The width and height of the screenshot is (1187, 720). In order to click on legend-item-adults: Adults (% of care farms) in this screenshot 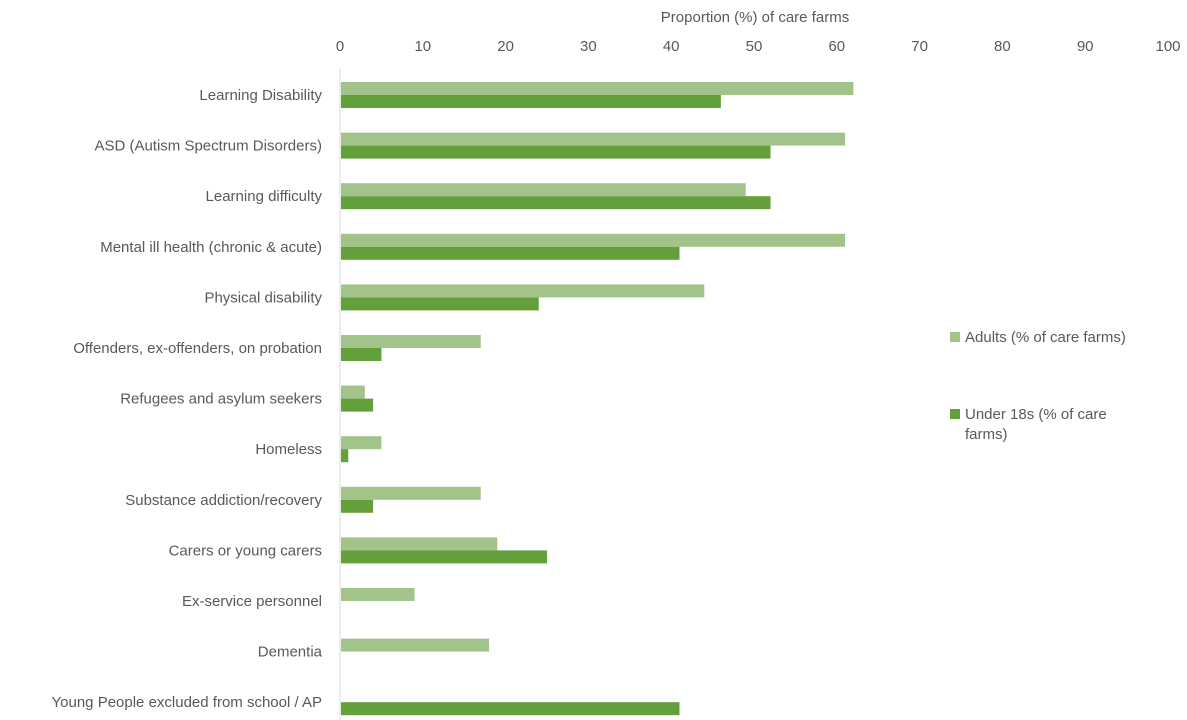, I will do `click(1050, 338)`.